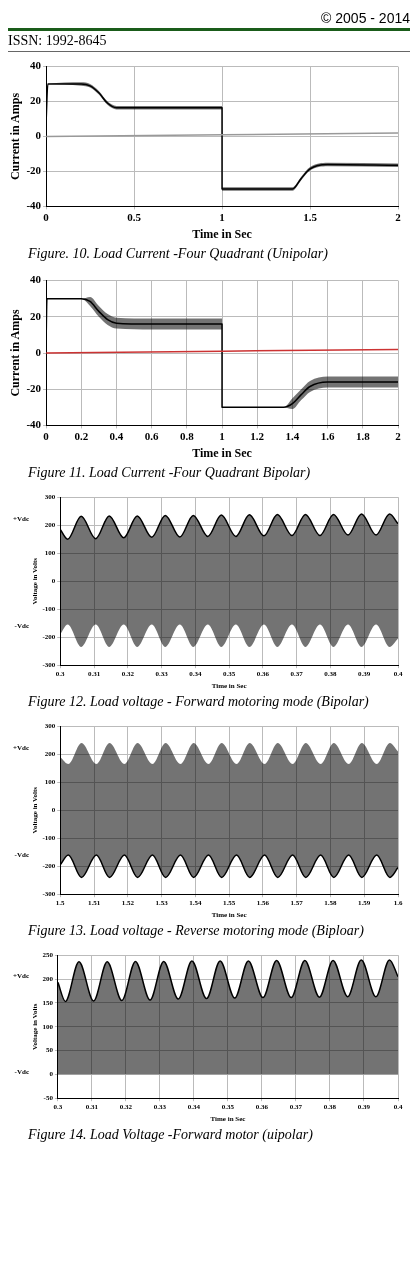  Describe the element at coordinates (152, 435) in the screenshot. I see `x-tick-label: 0.6` at that location.